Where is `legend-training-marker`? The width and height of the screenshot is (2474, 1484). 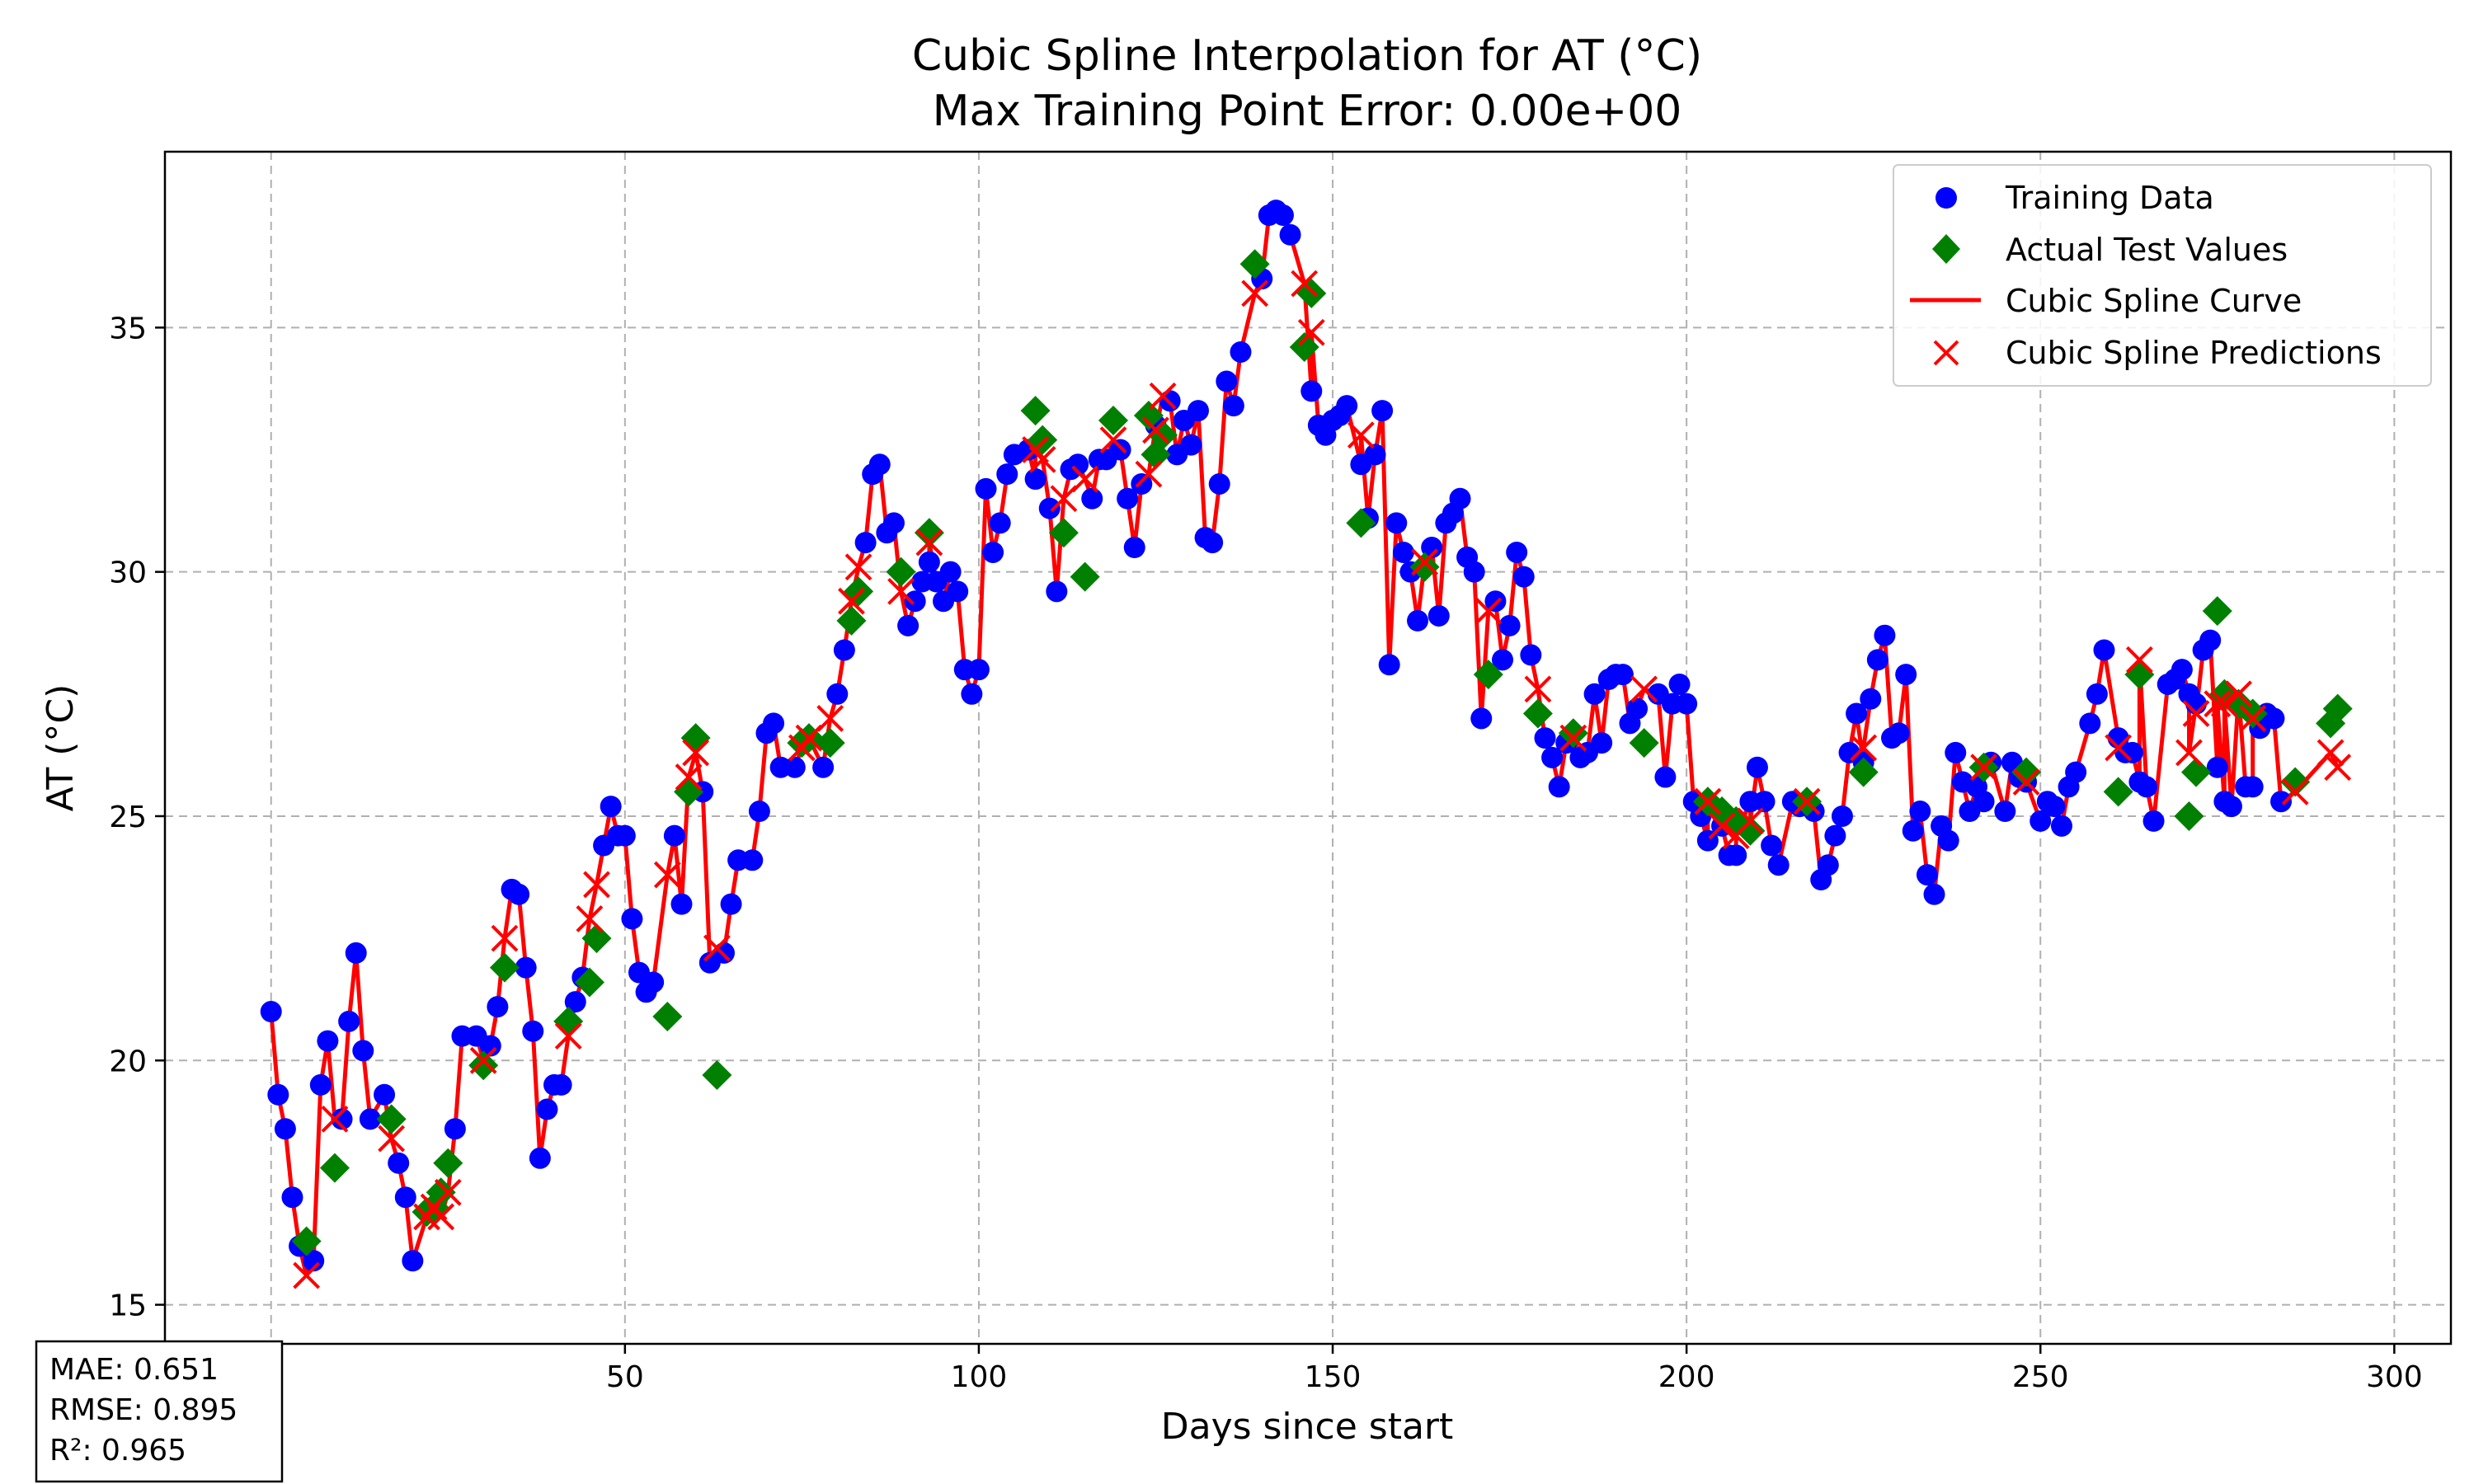 legend-training-marker is located at coordinates (1946, 198).